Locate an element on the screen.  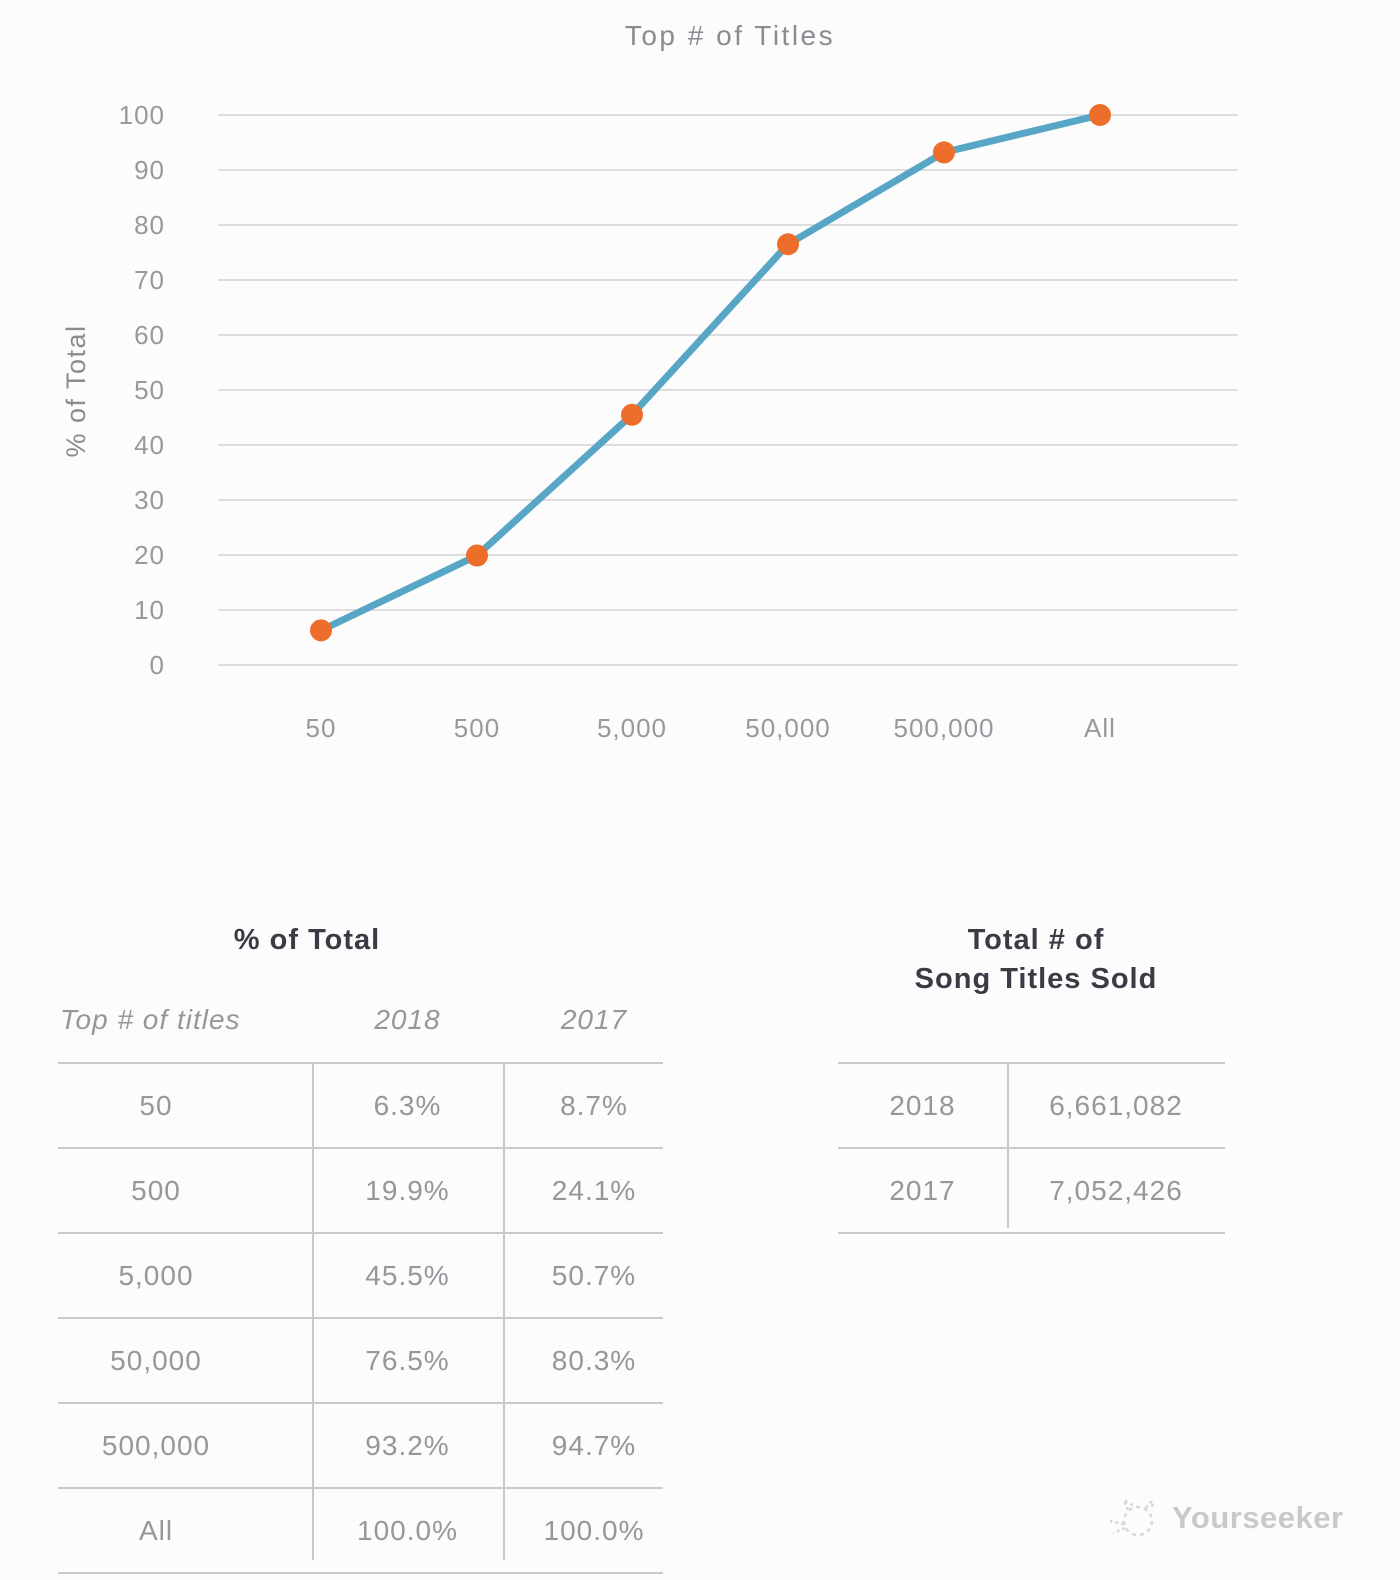
percent-table-title: % of Total is located at coordinates (307, 940).